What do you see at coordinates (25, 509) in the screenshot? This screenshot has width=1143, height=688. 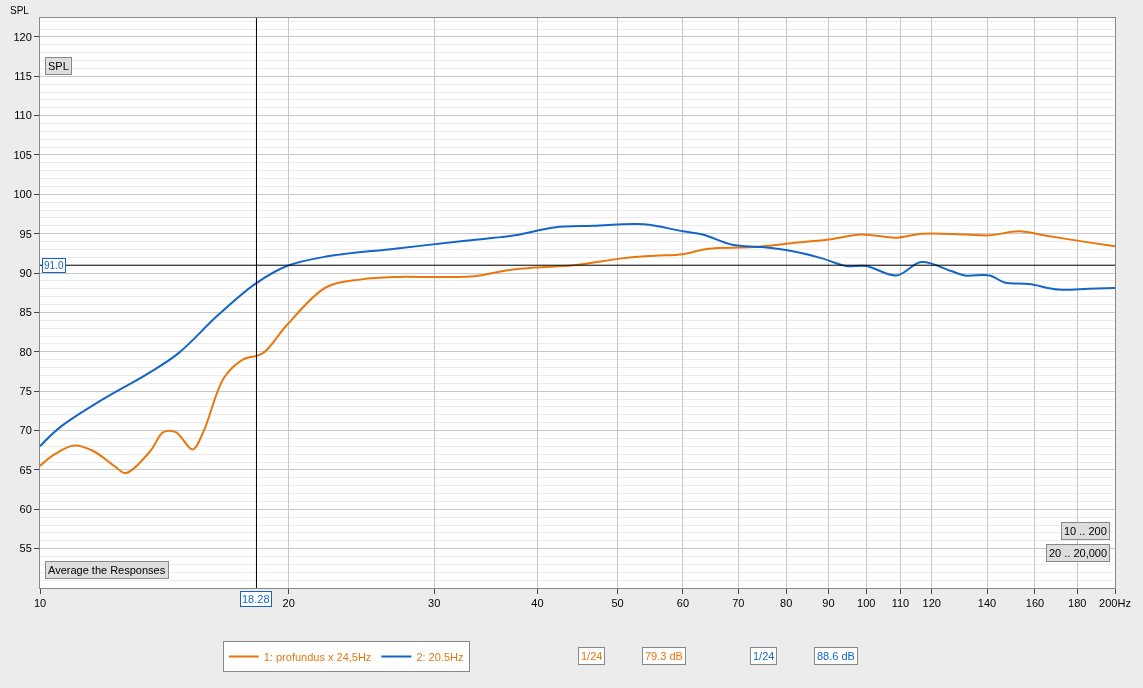 I see `y-tick-label: 60` at bounding box center [25, 509].